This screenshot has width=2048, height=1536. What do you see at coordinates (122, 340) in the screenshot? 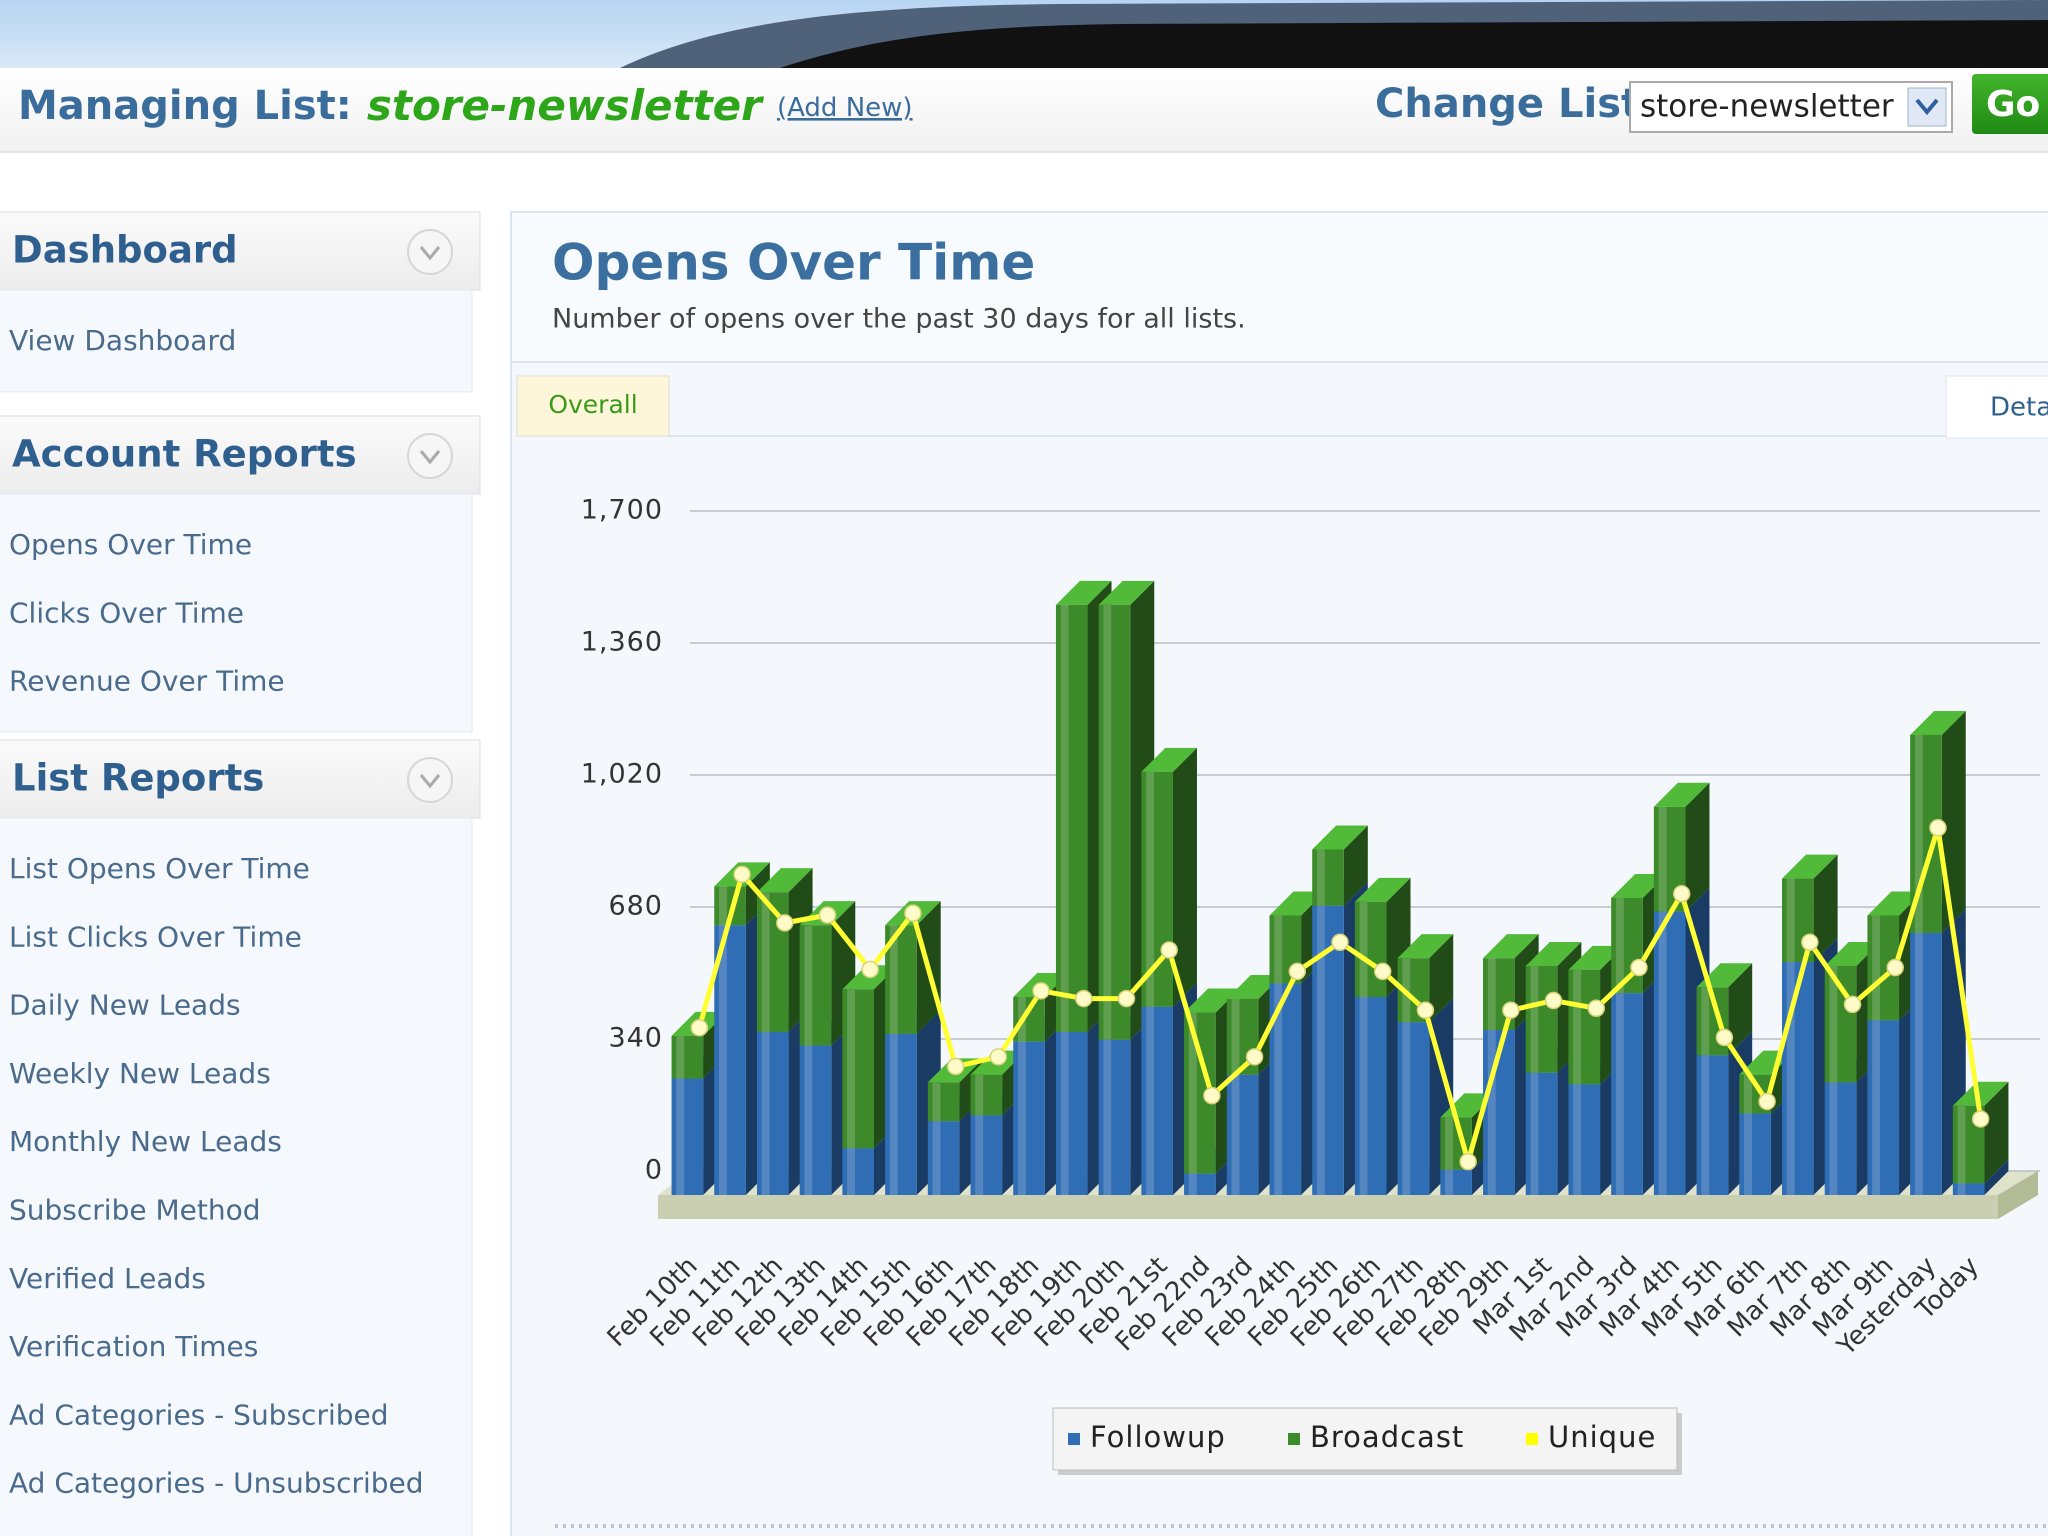
I see `nav-link: View Dashboard` at bounding box center [122, 340].